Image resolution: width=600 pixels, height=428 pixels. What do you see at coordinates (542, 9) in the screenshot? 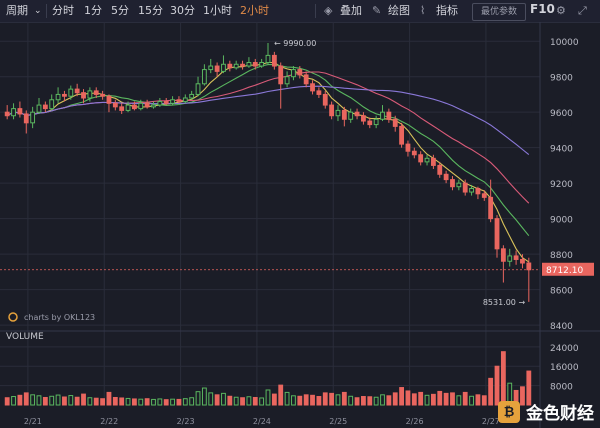
I see `f10-button: F10` at bounding box center [542, 9].